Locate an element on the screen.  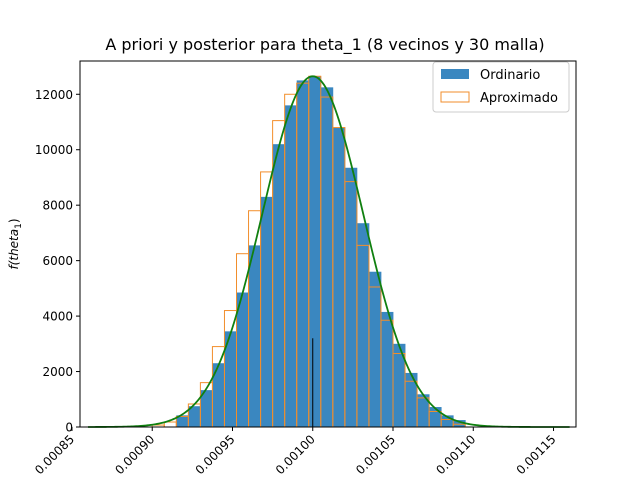
legend-label-ordinario: Ordinario is located at coordinates (510, 75).